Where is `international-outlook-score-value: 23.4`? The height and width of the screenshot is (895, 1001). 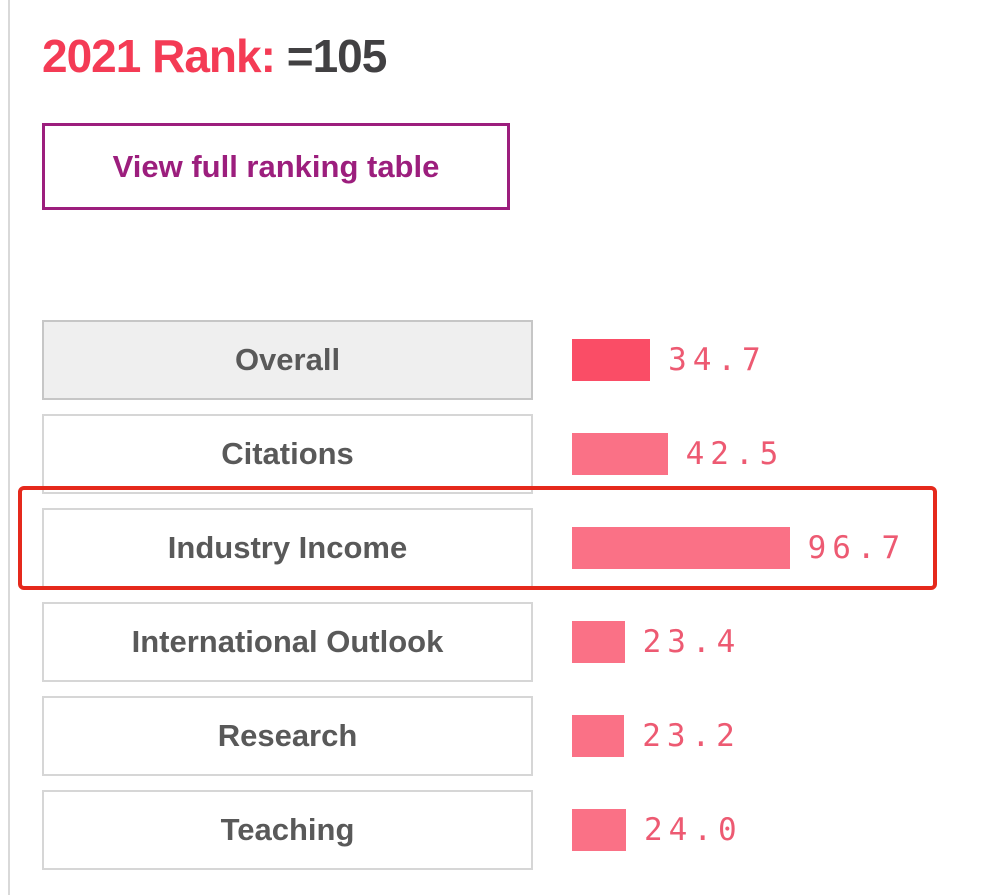 international-outlook-score-value: 23.4 is located at coordinates (692, 642).